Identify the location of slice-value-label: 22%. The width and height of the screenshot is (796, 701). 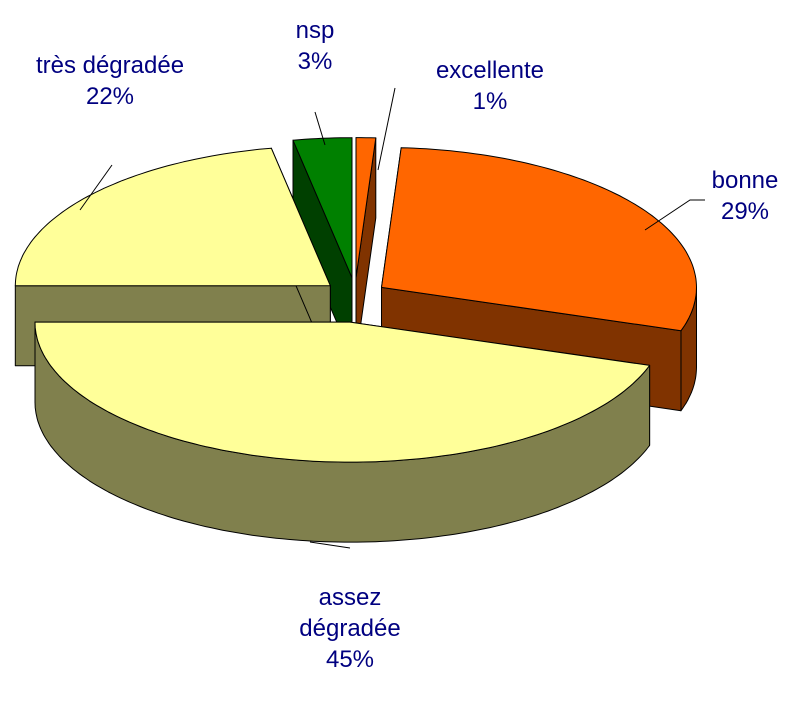
(110, 96).